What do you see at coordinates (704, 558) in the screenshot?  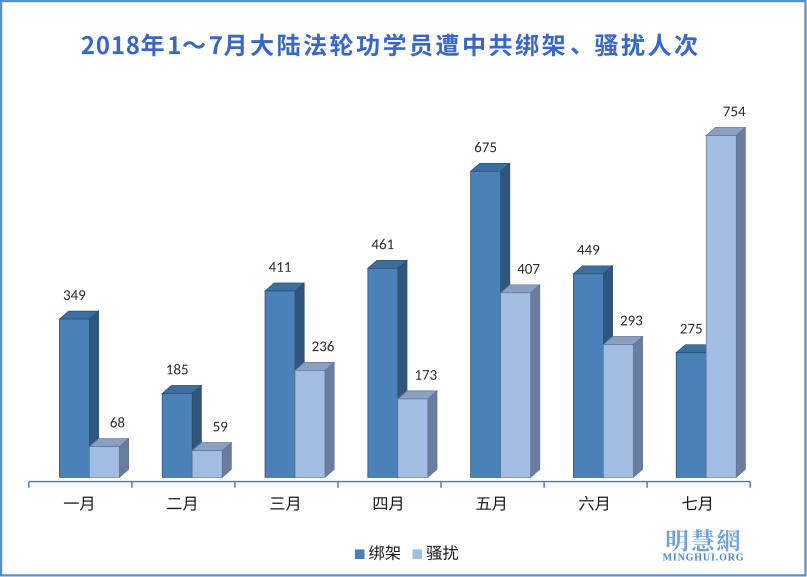 I see `svg-text: MINGHUI.ORG` at bounding box center [704, 558].